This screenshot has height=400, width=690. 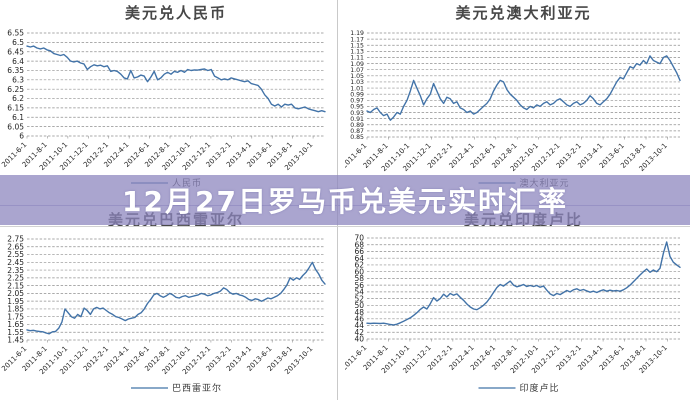 I want to click on y-axis-label: 1.75, so click(x=15, y=316).